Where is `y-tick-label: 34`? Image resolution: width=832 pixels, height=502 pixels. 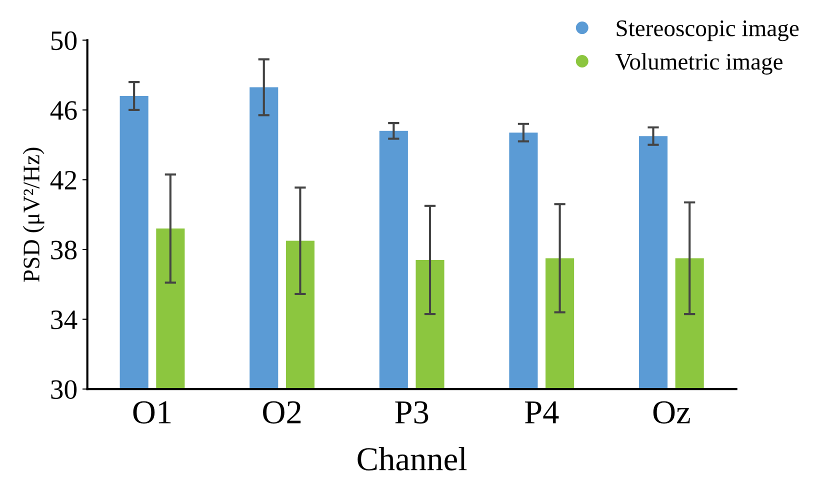 y-tick-label: 34 is located at coordinates (64, 320).